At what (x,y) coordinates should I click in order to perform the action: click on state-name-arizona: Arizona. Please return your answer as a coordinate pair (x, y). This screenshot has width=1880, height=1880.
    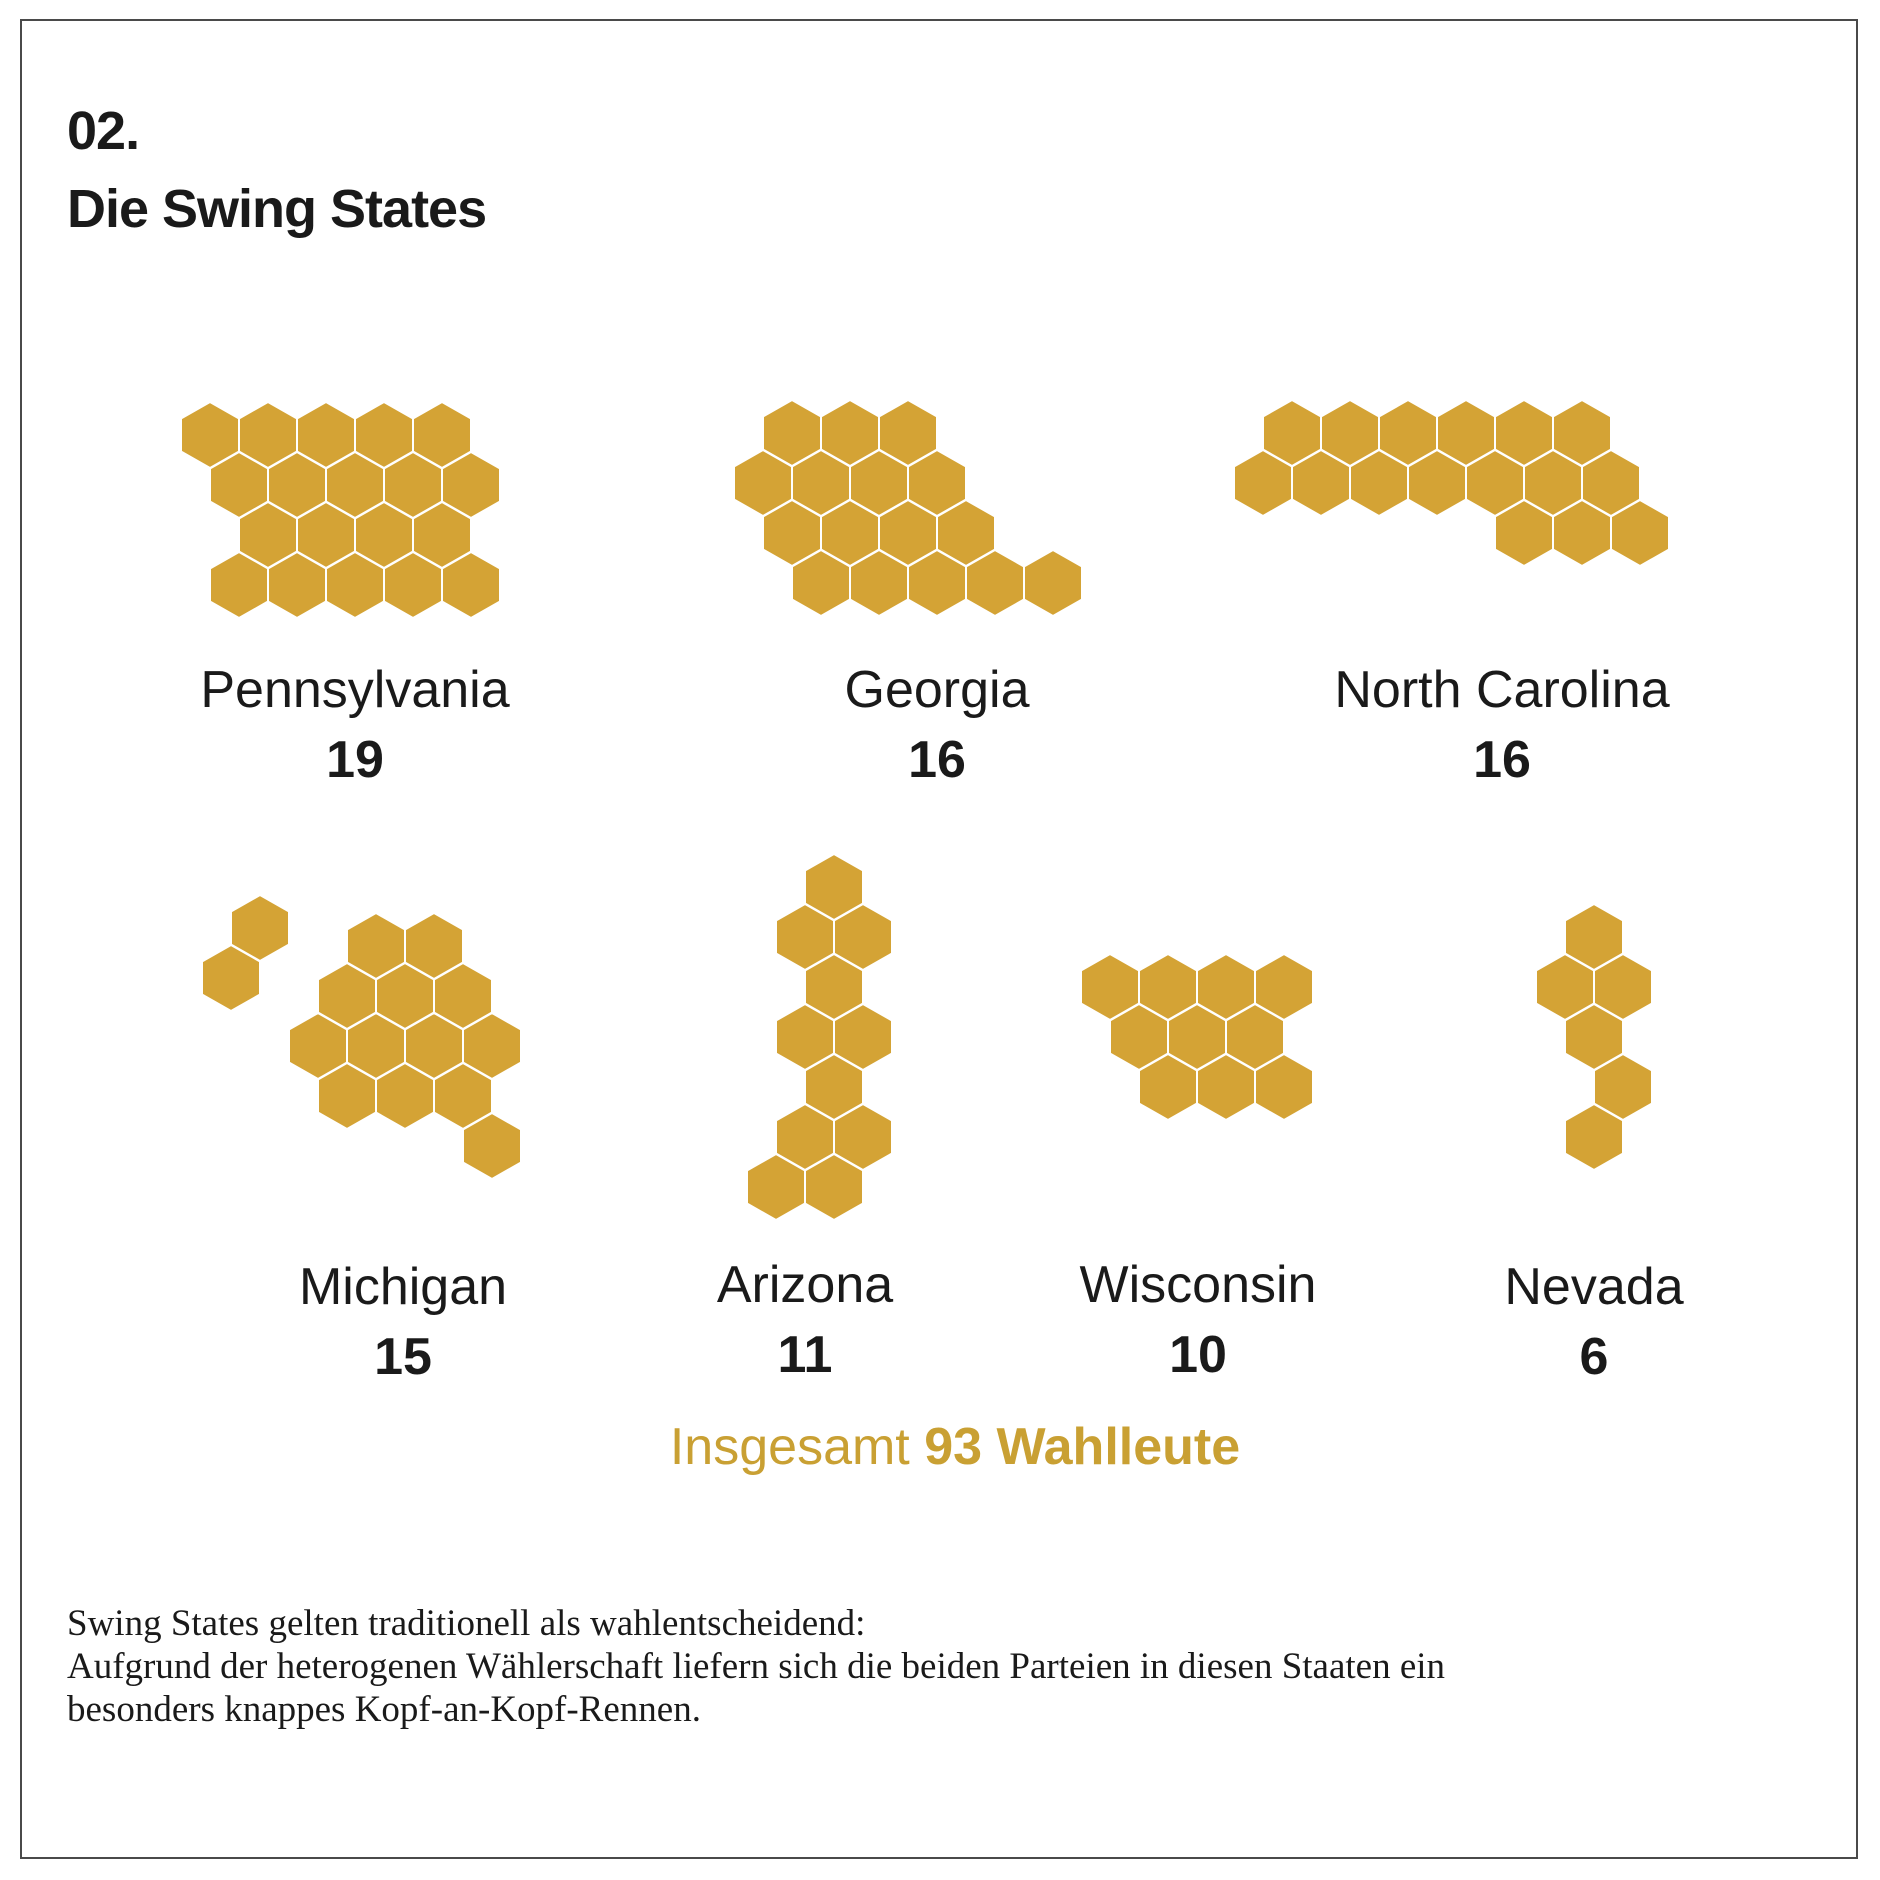
    Looking at the image, I should click on (805, 1285).